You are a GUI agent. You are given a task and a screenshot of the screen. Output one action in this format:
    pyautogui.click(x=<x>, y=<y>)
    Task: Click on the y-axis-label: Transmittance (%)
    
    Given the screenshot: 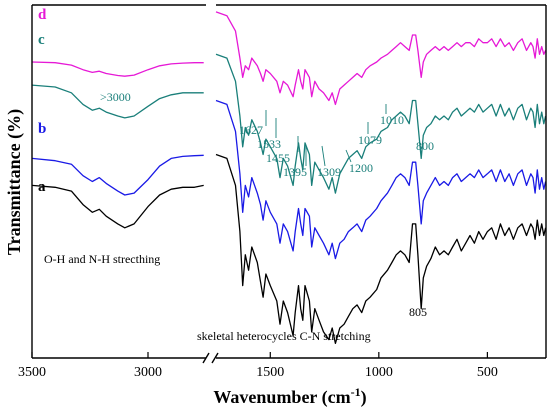 What is the action you would take?
    pyautogui.click(x=14, y=182)
    